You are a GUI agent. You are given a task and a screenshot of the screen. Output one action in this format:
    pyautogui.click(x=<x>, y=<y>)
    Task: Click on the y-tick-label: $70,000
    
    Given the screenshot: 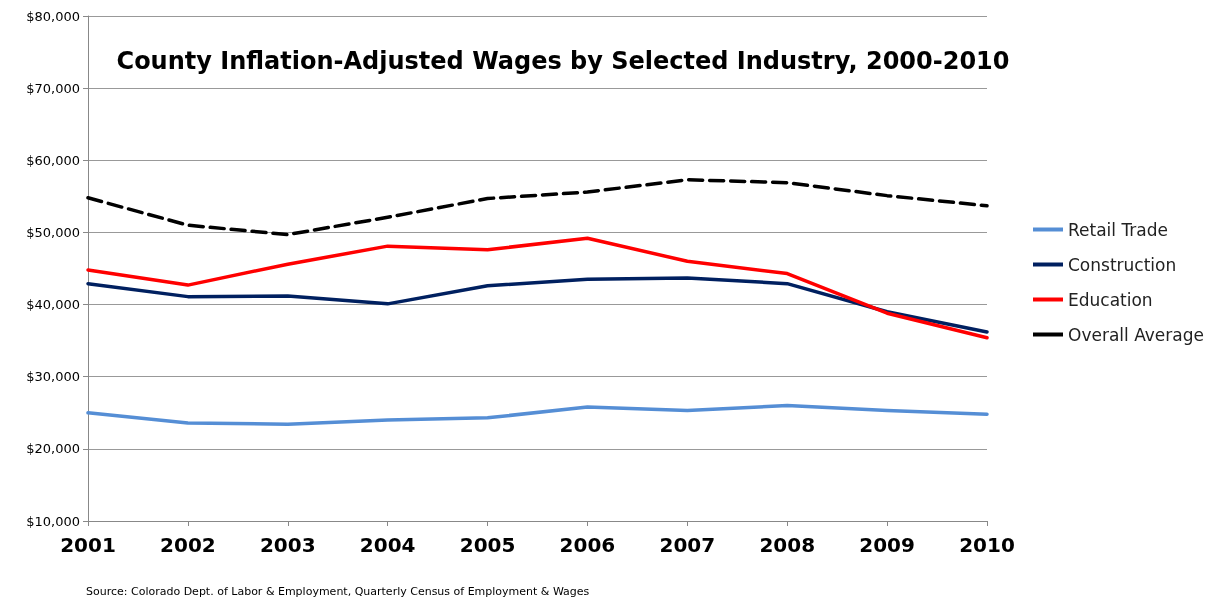 What is the action you would take?
    pyautogui.click(x=53, y=88)
    